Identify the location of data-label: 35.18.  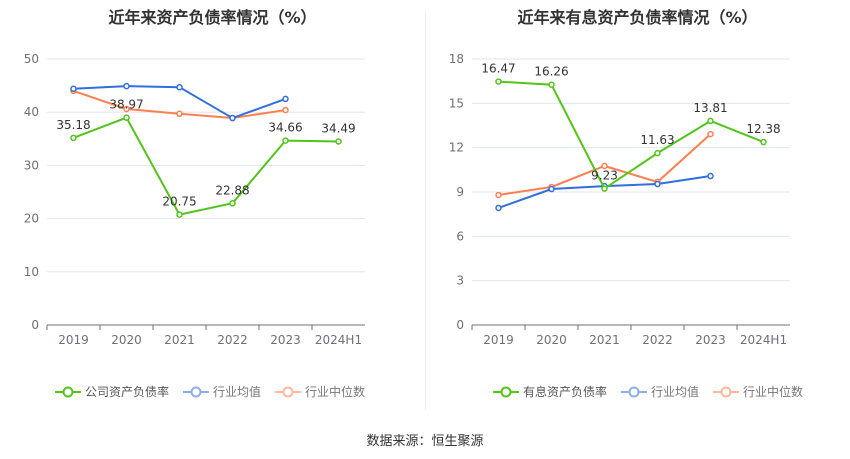
(73, 125).